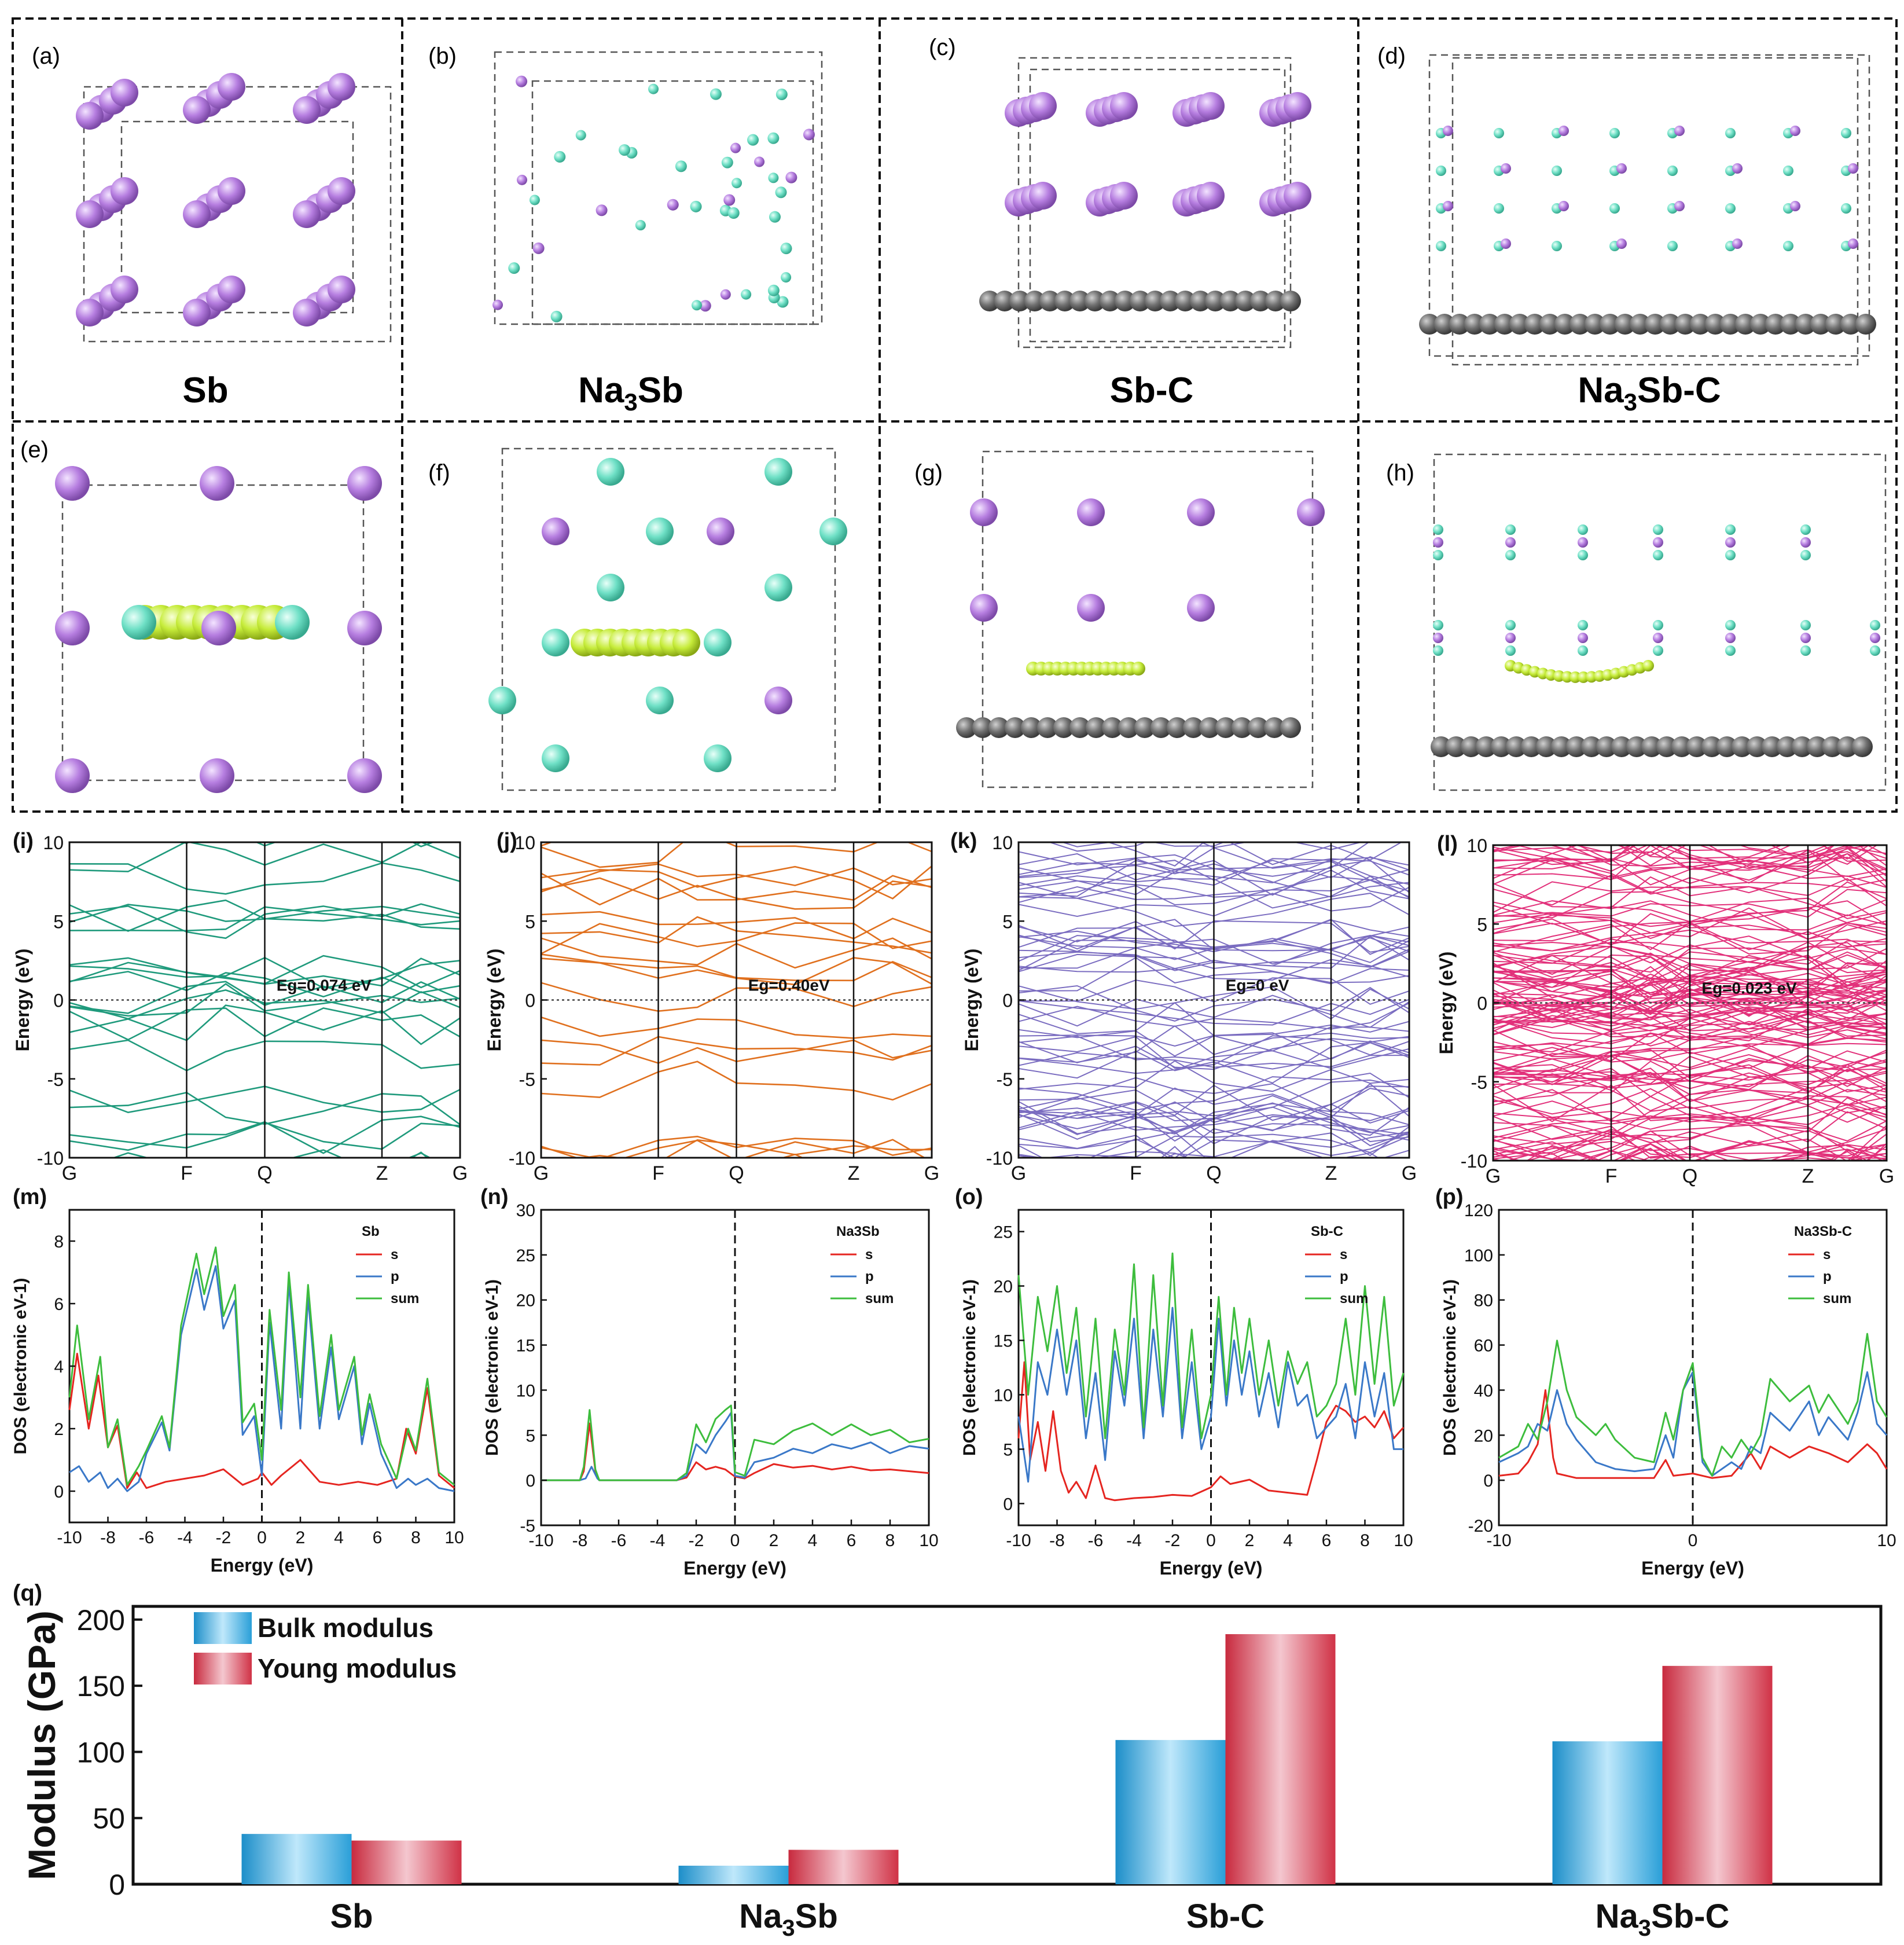 The image size is (1904, 1945). I want to click on gap-annotation: Eg=0.074 eV, so click(324, 985).